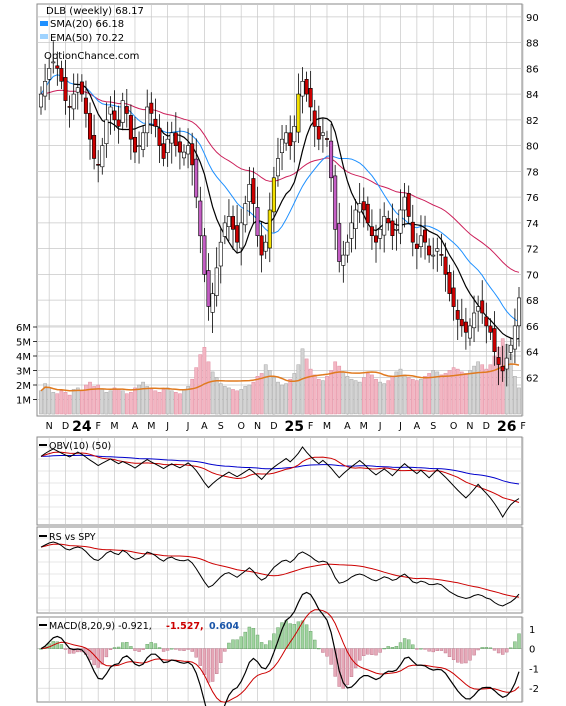  Describe the element at coordinates (506, 427) in the screenshot. I see `time-axis-label: 26` at that location.